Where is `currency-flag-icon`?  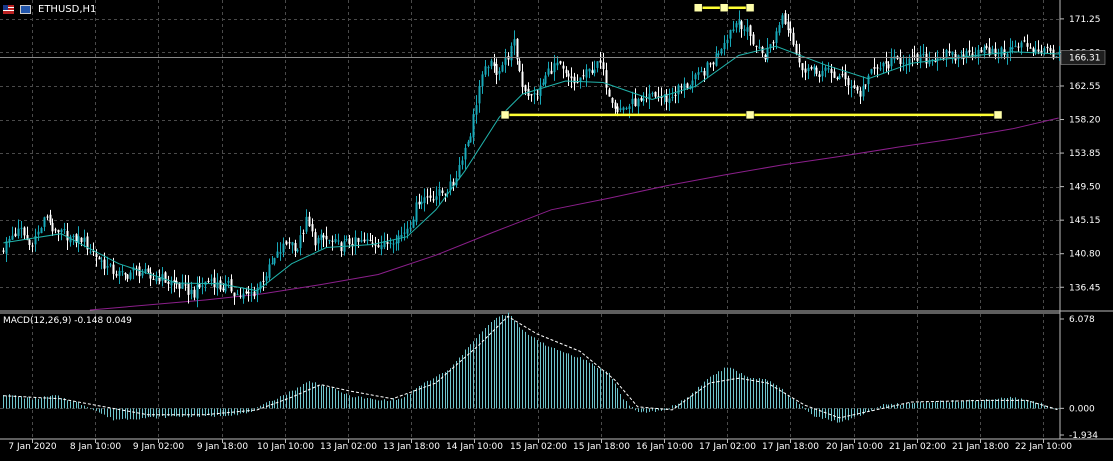 currency-flag-icon is located at coordinates (25, 9).